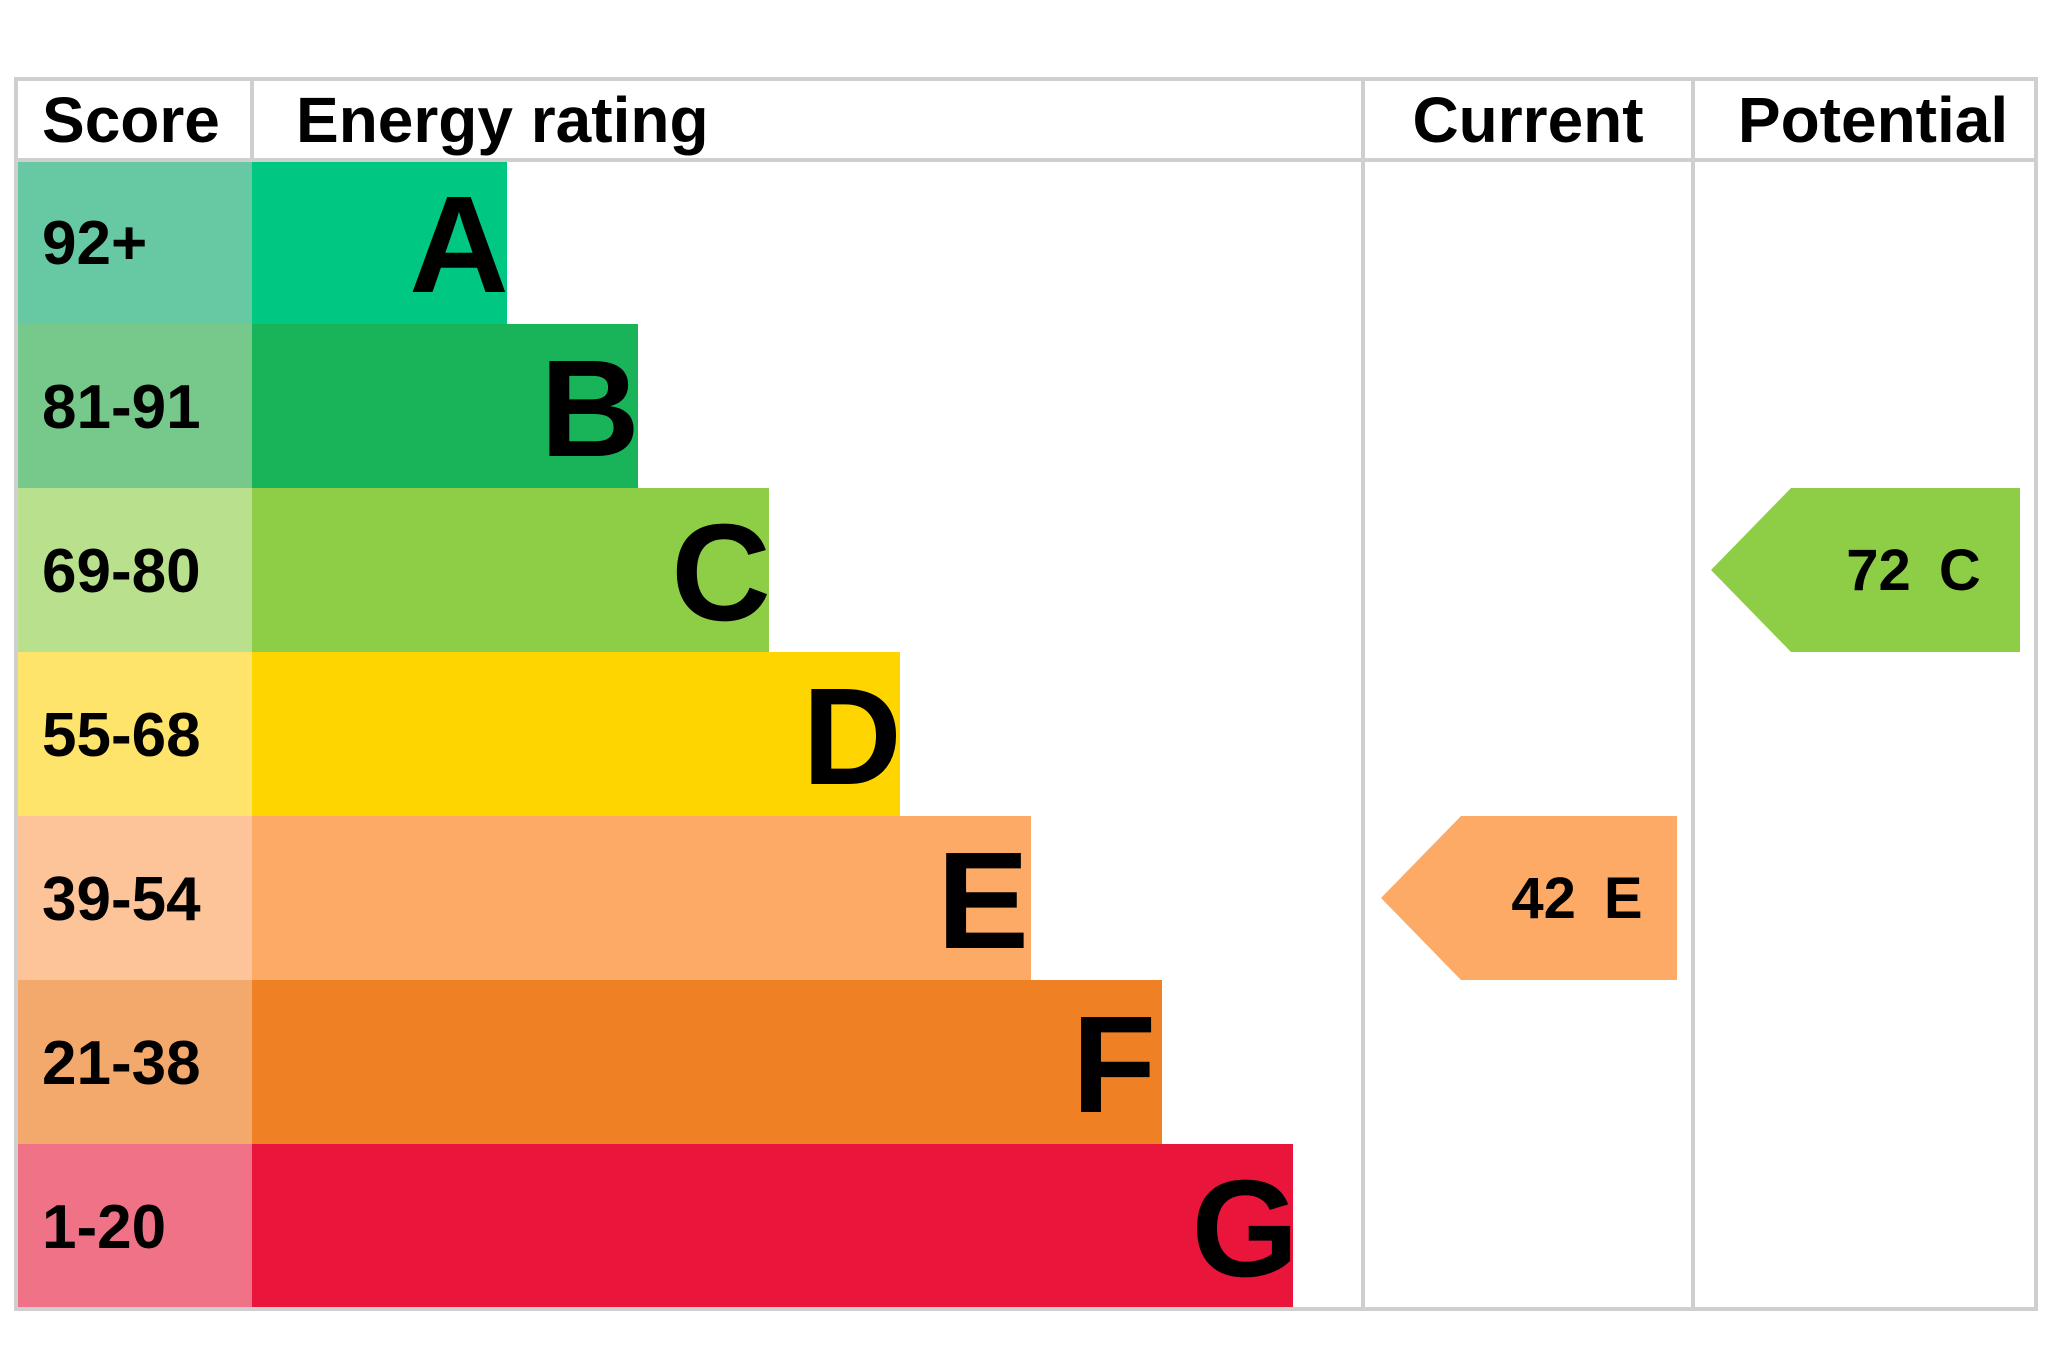 The height and width of the screenshot is (1365, 2048). Describe the element at coordinates (983, 901) in the screenshot. I see `band-letter-e: E` at that location.